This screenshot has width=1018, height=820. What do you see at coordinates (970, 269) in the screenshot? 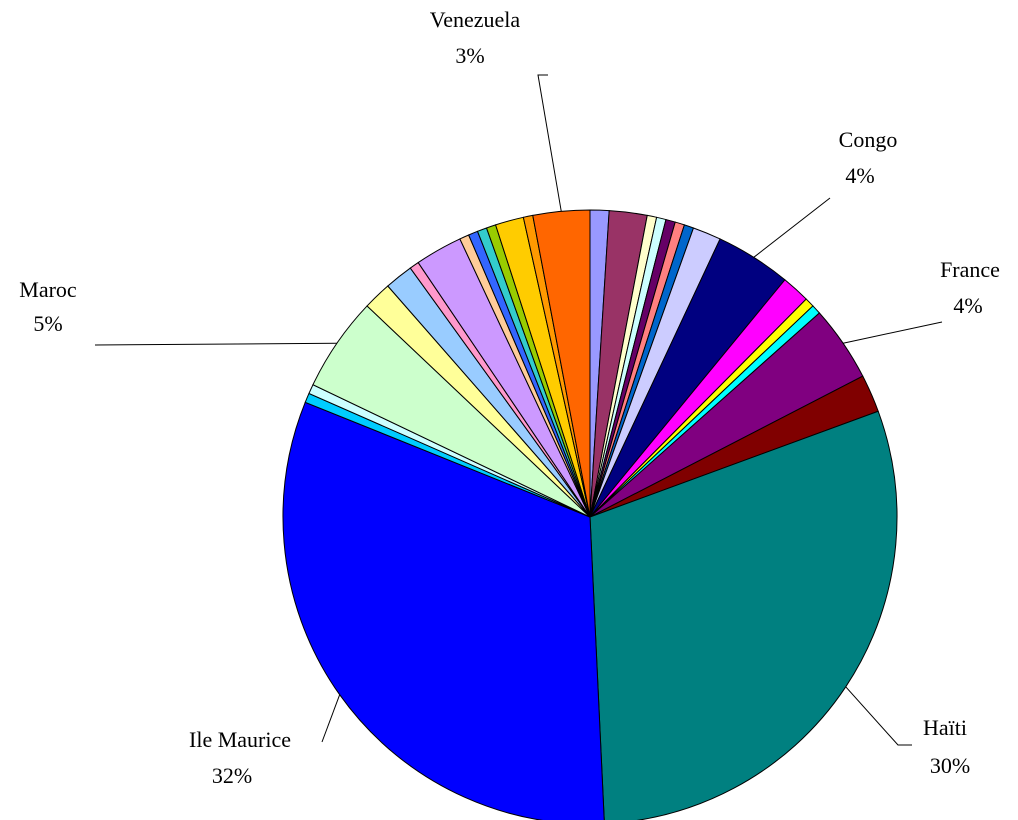
I see `slice-label: France` at bounding box center [970, 269].